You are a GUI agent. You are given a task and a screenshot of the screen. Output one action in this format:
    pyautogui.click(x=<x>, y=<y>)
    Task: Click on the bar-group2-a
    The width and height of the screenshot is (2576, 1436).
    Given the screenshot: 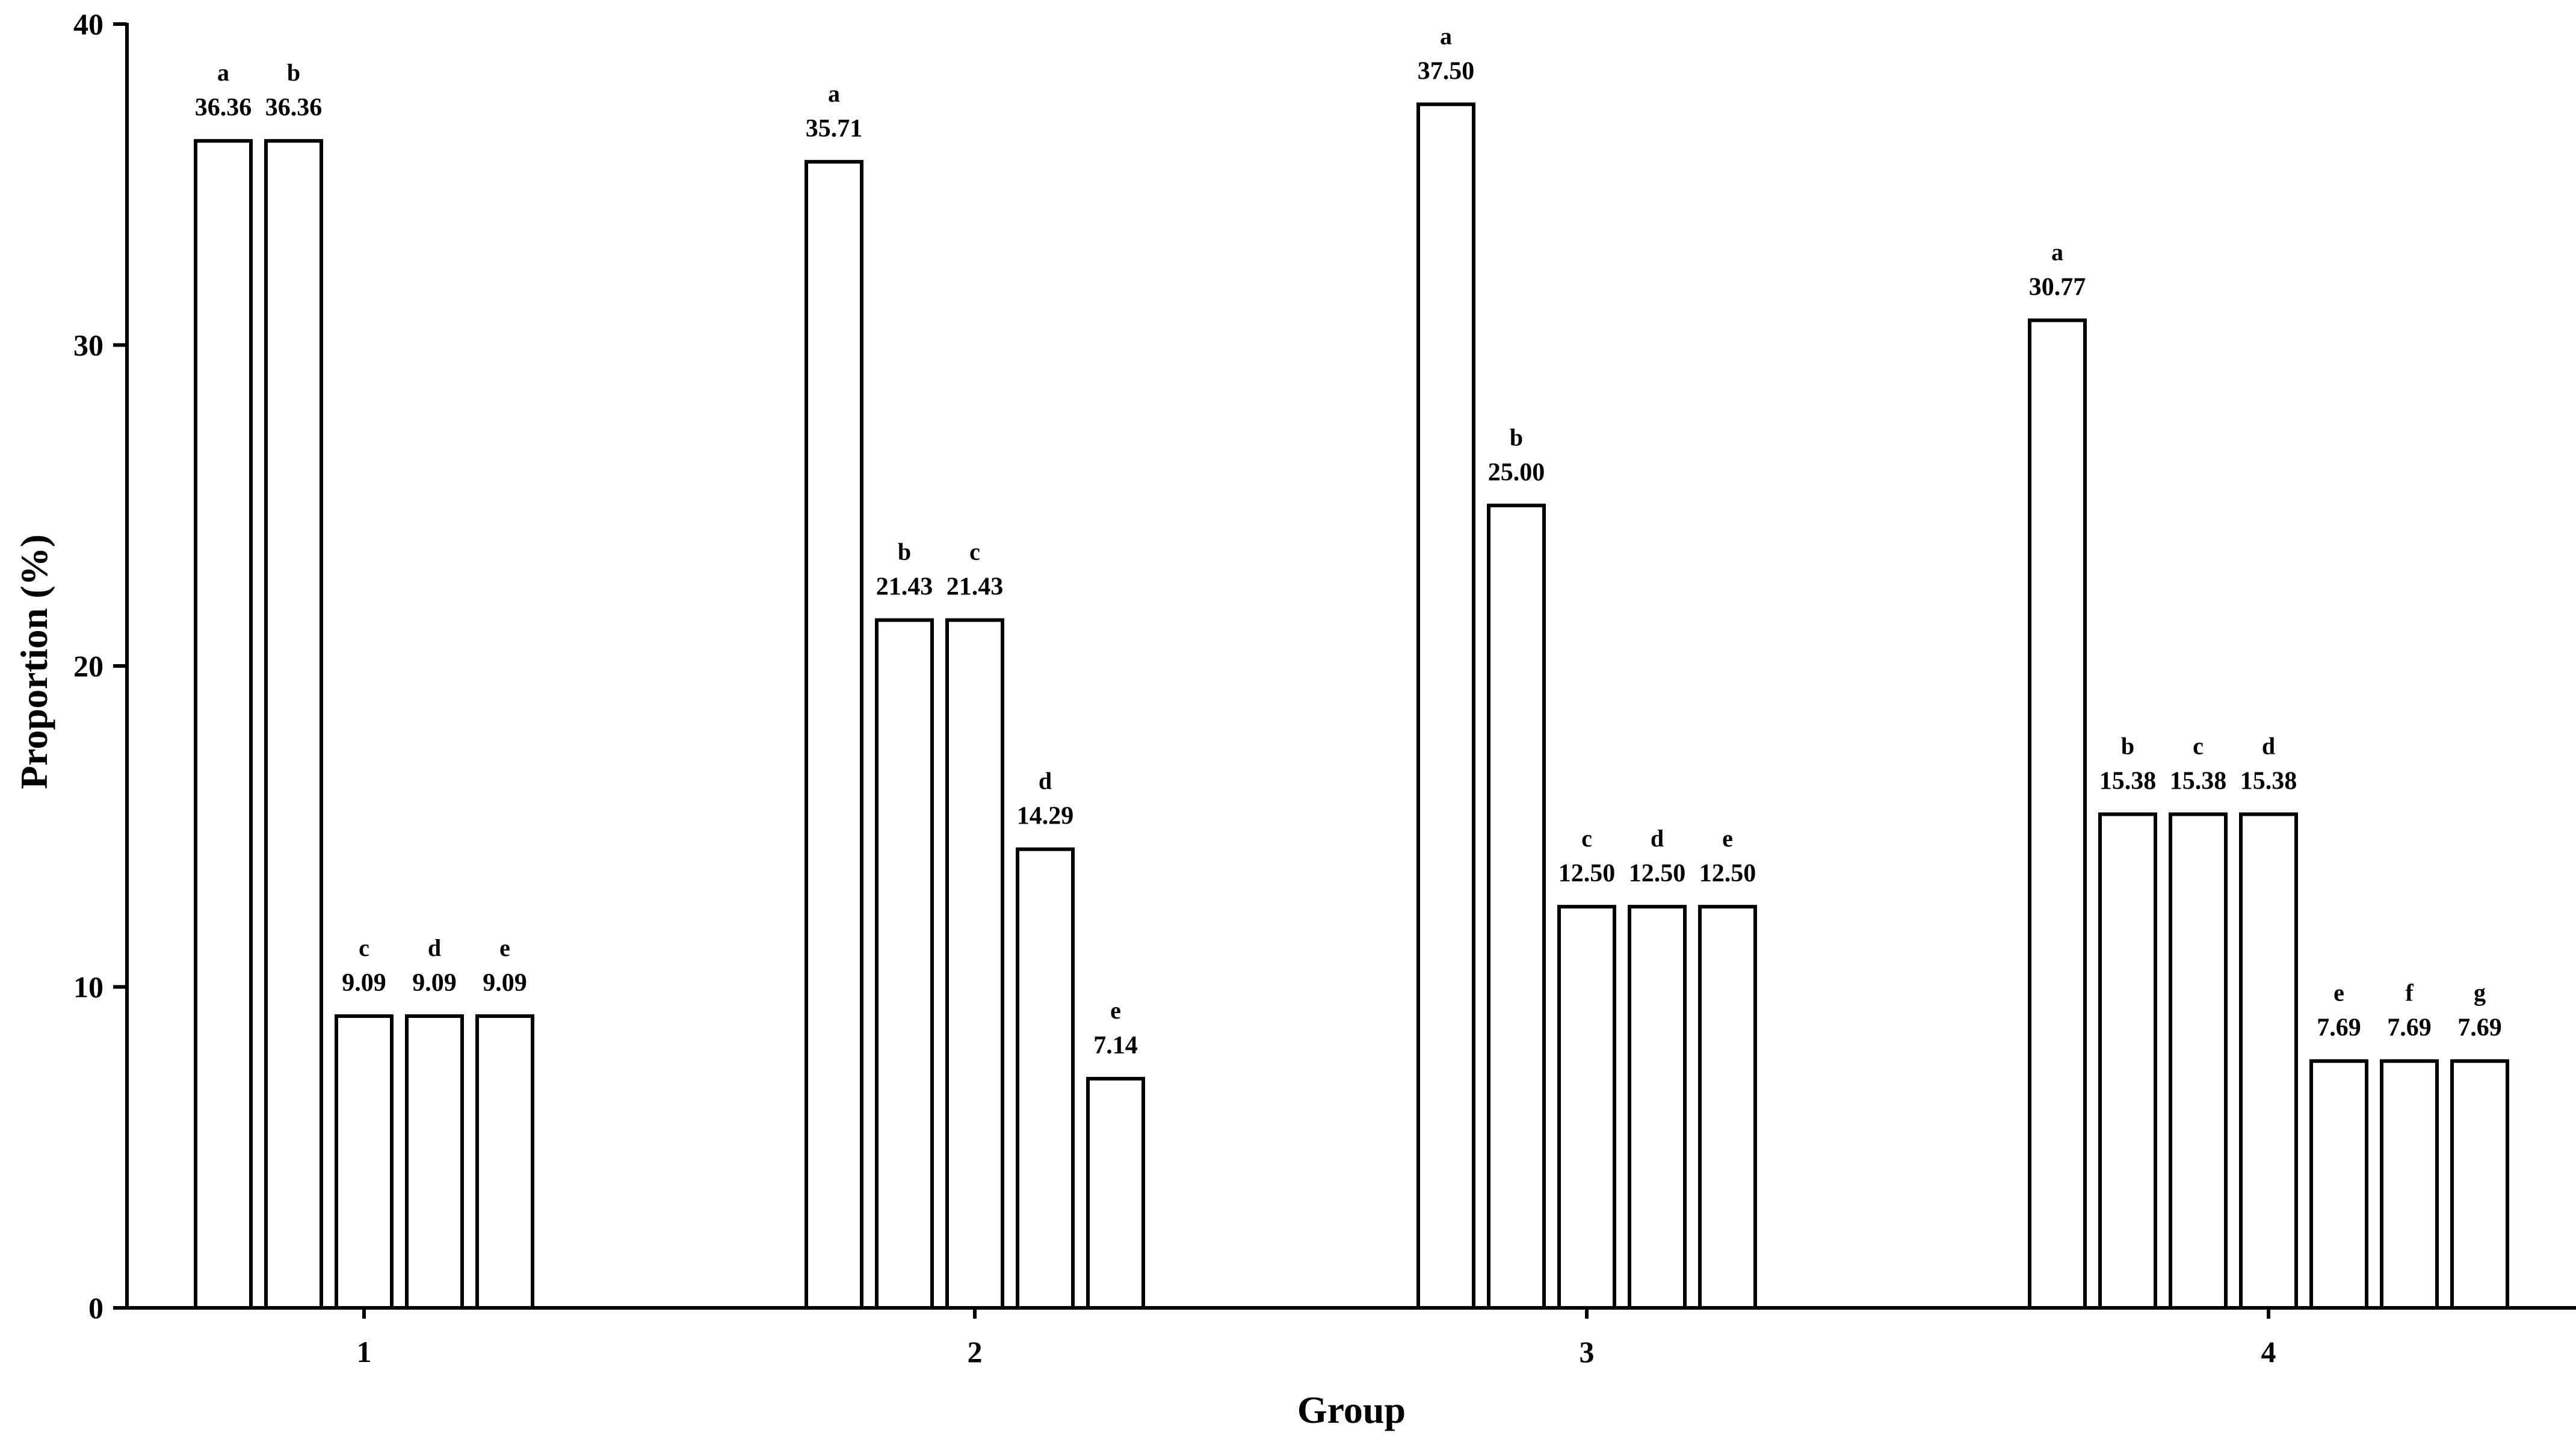 What is the action you would take?
    pyautogui.click(x=834, y=734)
    